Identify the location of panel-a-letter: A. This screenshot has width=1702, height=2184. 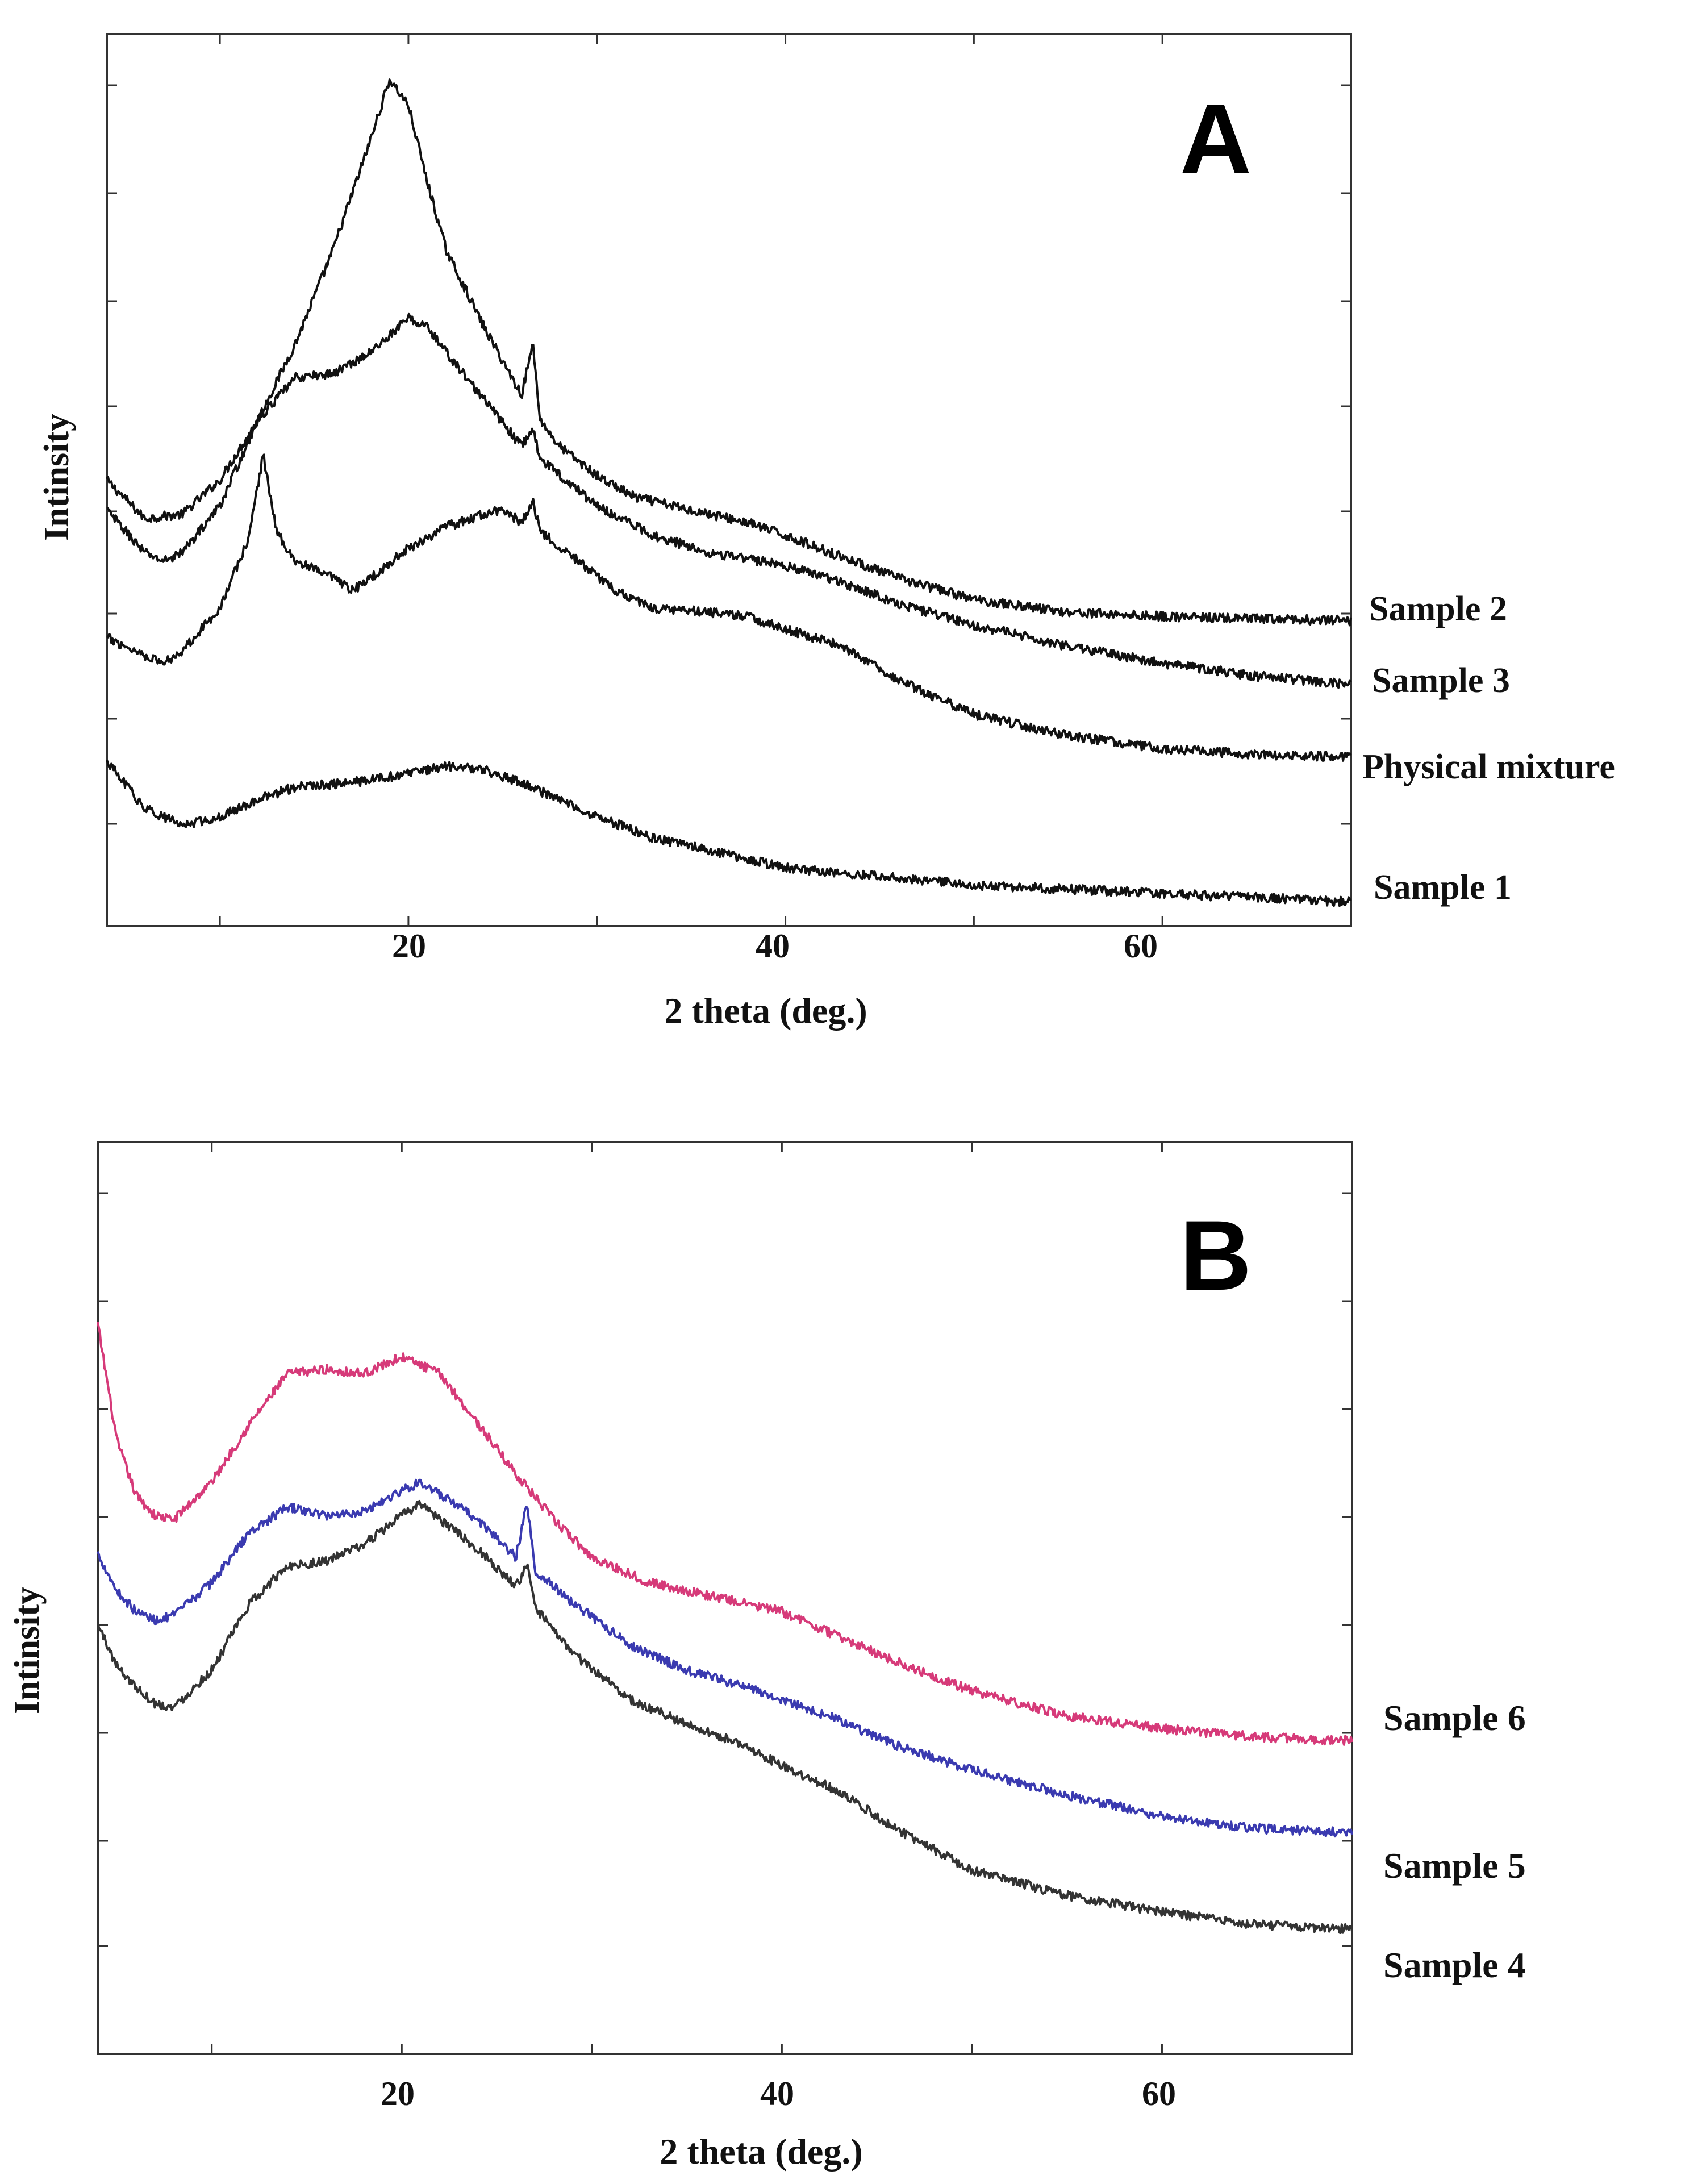
(1216, 139).